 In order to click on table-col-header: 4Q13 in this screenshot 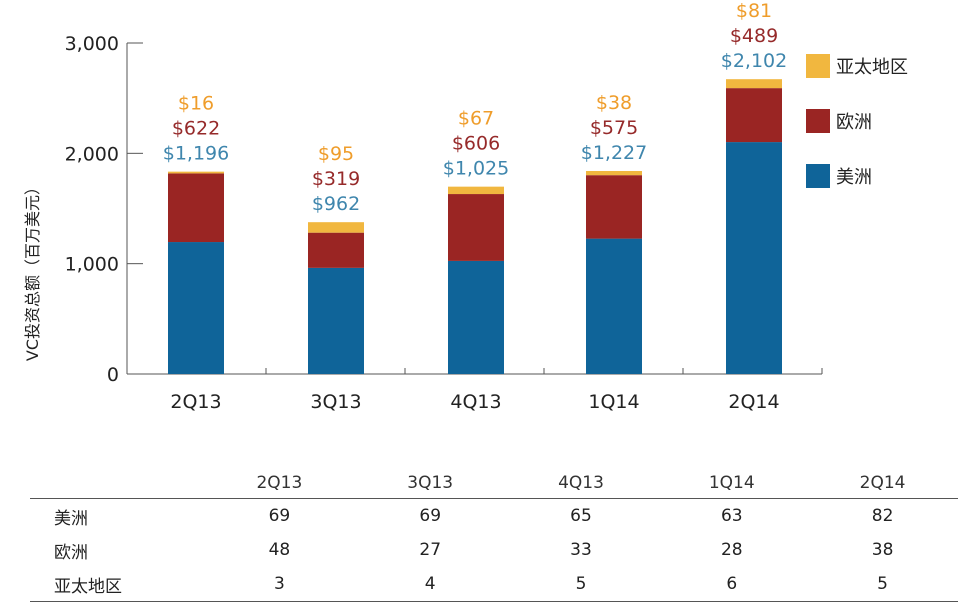, I will do `click(581, 483)`.